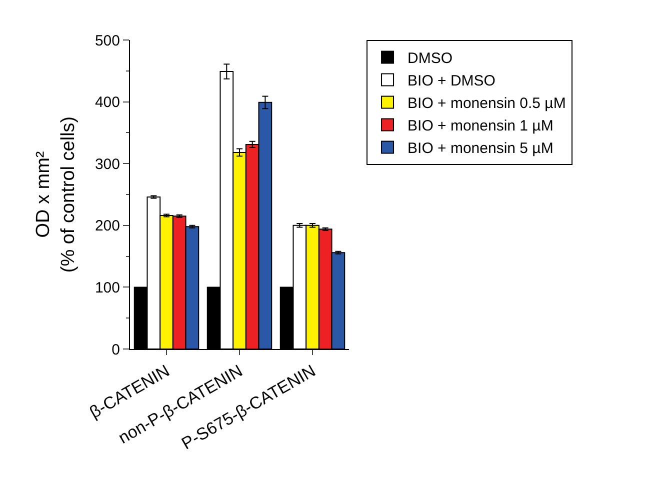  Describe the element at coordinates (107, 41) in the screenshot. I see `y-tick-label: 500` at that location.